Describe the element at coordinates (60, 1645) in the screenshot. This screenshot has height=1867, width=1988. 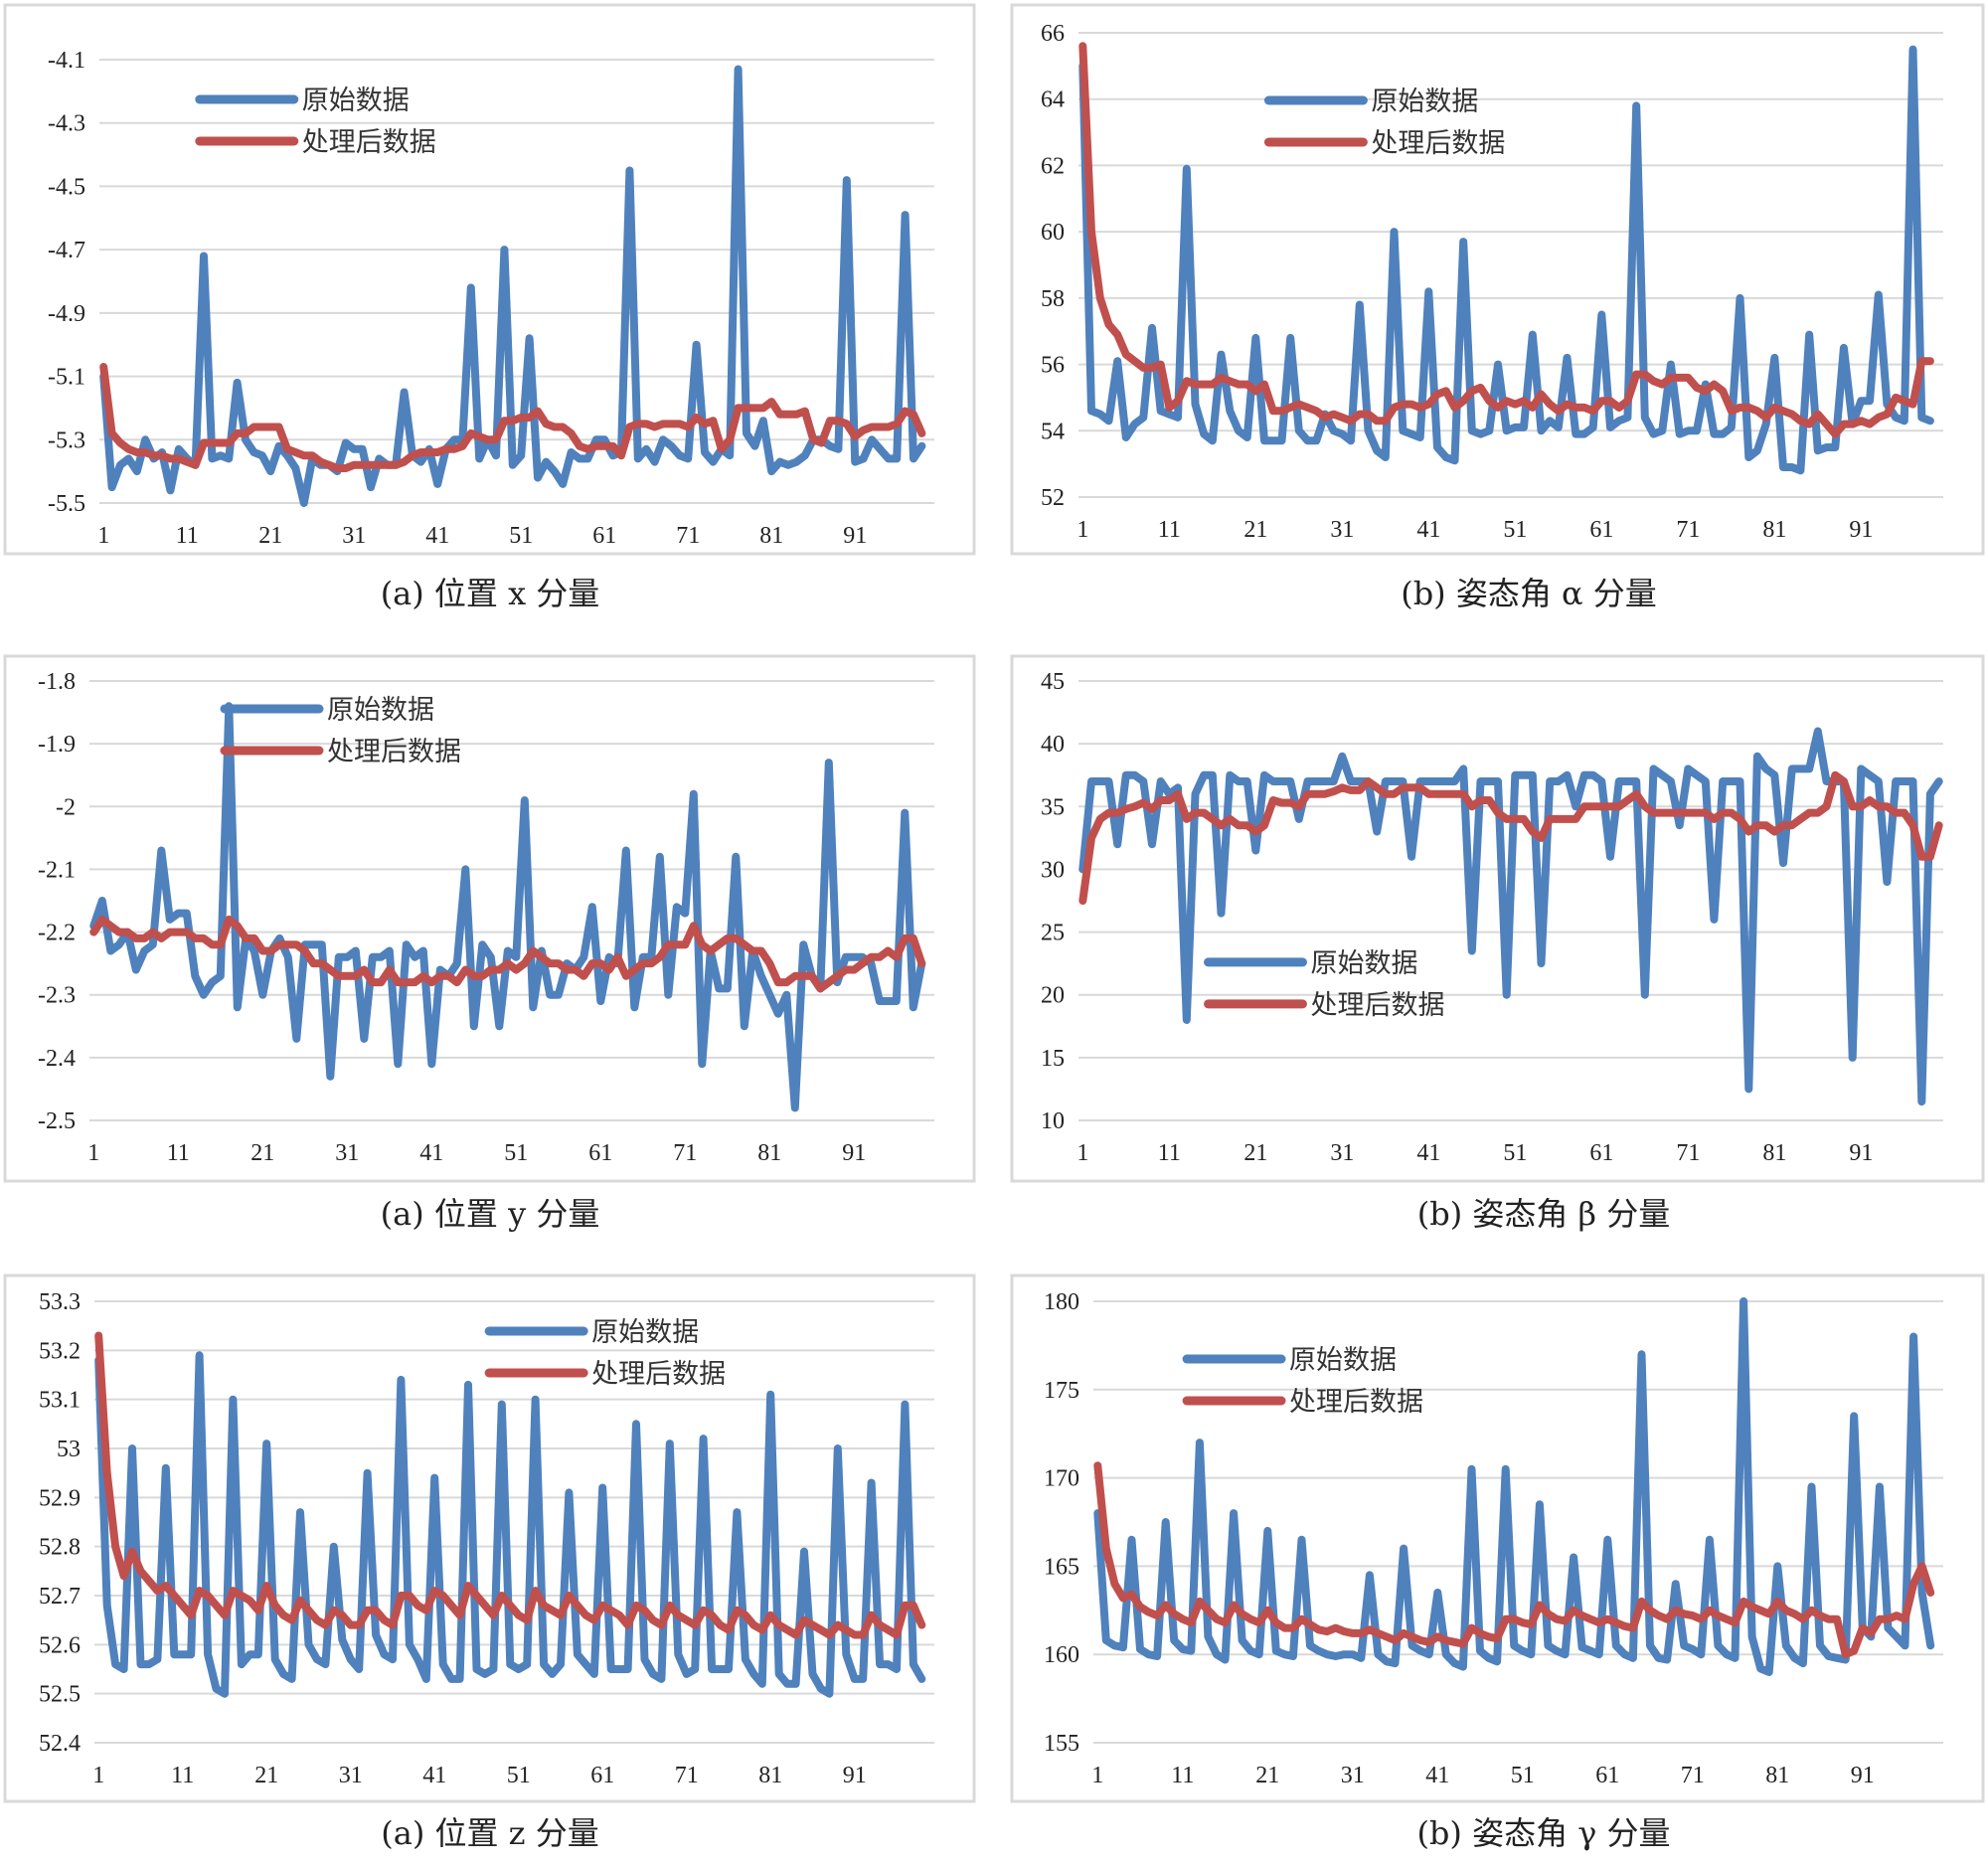
I see `y-tick-label: 52.6` at that location.